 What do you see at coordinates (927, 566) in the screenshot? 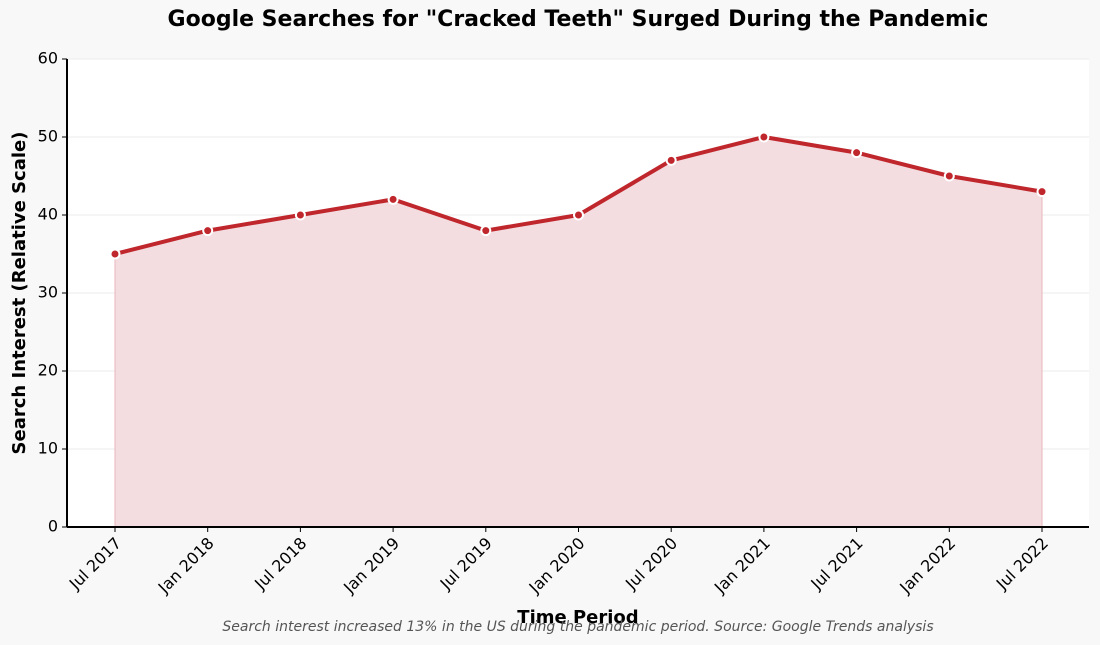
I see `x-tick-label: Jan 2022` at bounding box center [927, 566].